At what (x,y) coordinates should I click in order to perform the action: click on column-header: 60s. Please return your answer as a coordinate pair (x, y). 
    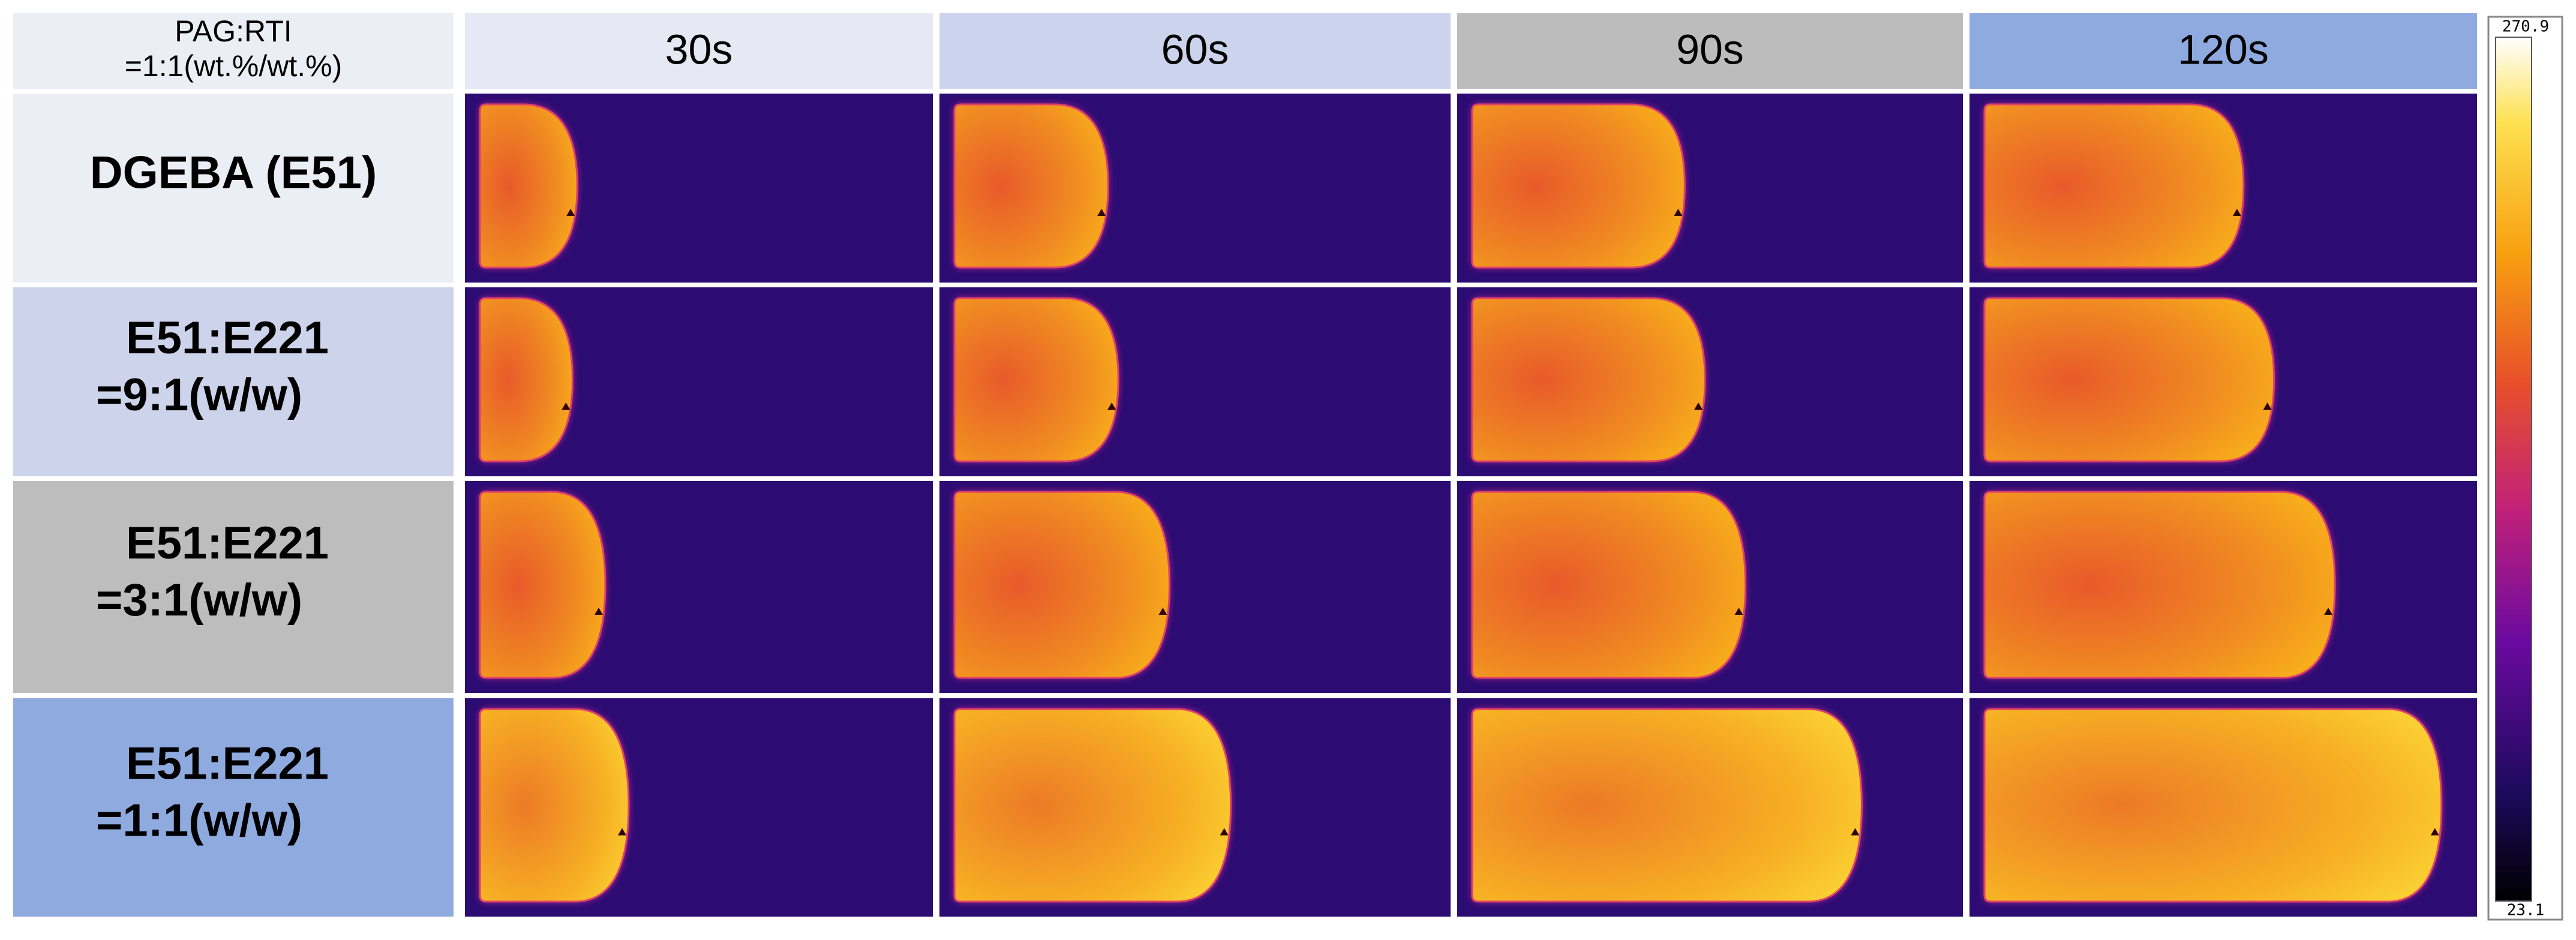
    Looking at the image, I should click on (1195, 49).